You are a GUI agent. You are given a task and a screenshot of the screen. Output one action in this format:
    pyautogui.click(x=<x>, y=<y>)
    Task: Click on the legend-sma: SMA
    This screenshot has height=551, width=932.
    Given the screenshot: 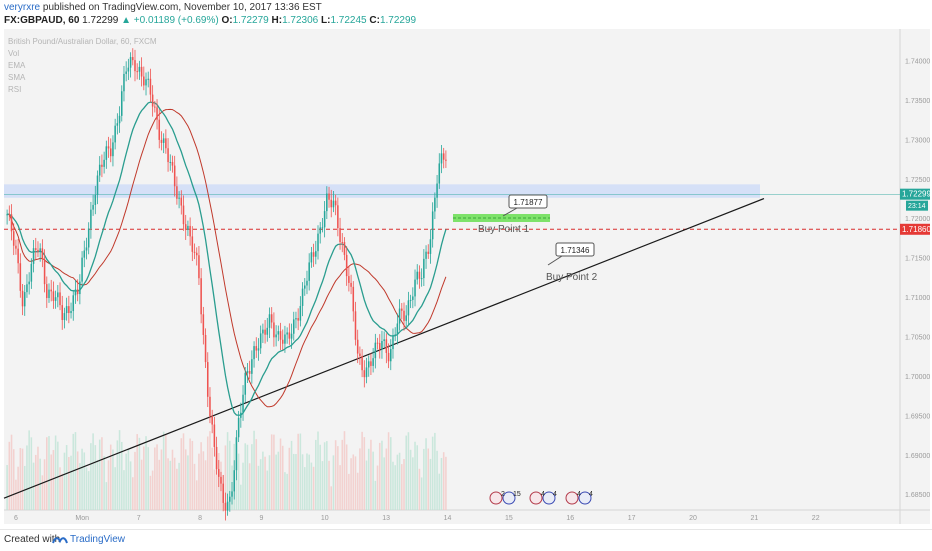 What is the action you would take?
    pyautogui.click(x=17, y=77)
    